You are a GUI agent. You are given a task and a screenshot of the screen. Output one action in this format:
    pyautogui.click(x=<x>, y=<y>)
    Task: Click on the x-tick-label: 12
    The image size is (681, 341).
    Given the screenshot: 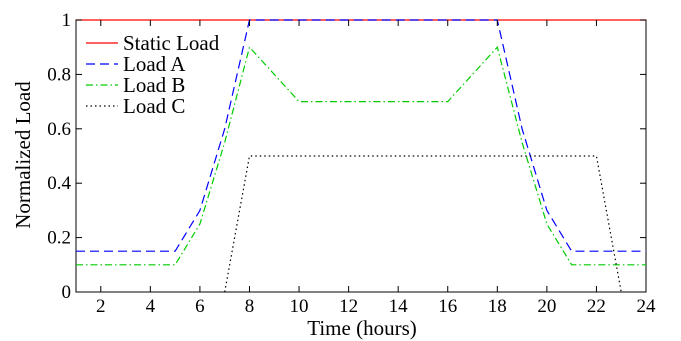 What is the action you would take?
    pyautogui.click(x=348, y=306)
    